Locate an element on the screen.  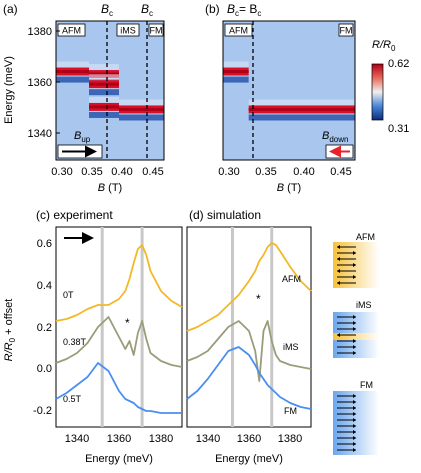
x-tick-label-c-1340: 1340 is located at coordinates (77, 439).